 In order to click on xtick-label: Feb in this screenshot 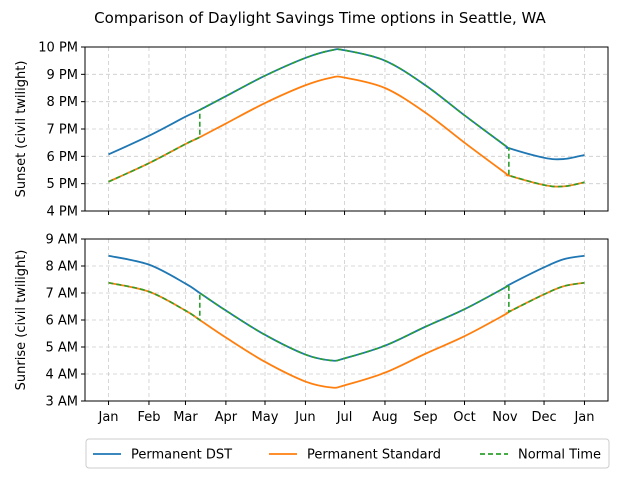, I will do `click(148, 417)`.